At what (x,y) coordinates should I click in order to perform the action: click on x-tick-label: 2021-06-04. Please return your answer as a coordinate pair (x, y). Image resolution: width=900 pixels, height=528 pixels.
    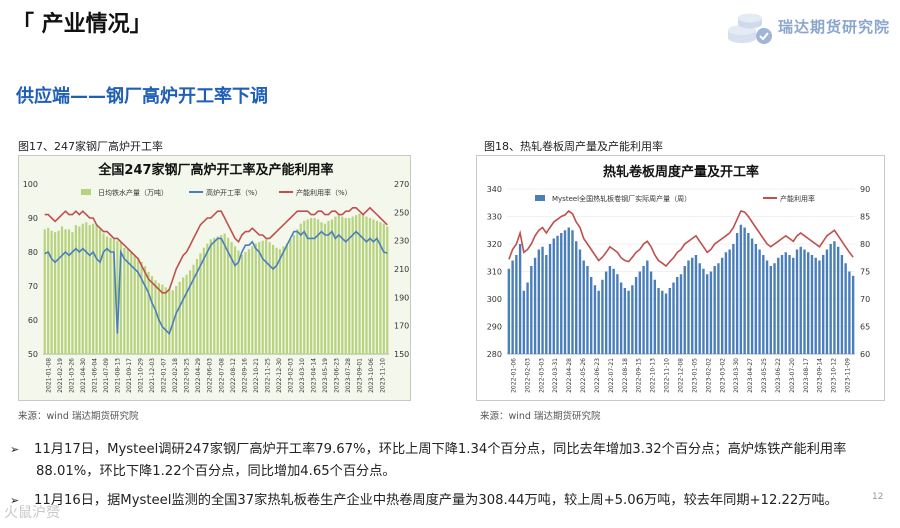
    Looking at the image, I should click on (94, 375).